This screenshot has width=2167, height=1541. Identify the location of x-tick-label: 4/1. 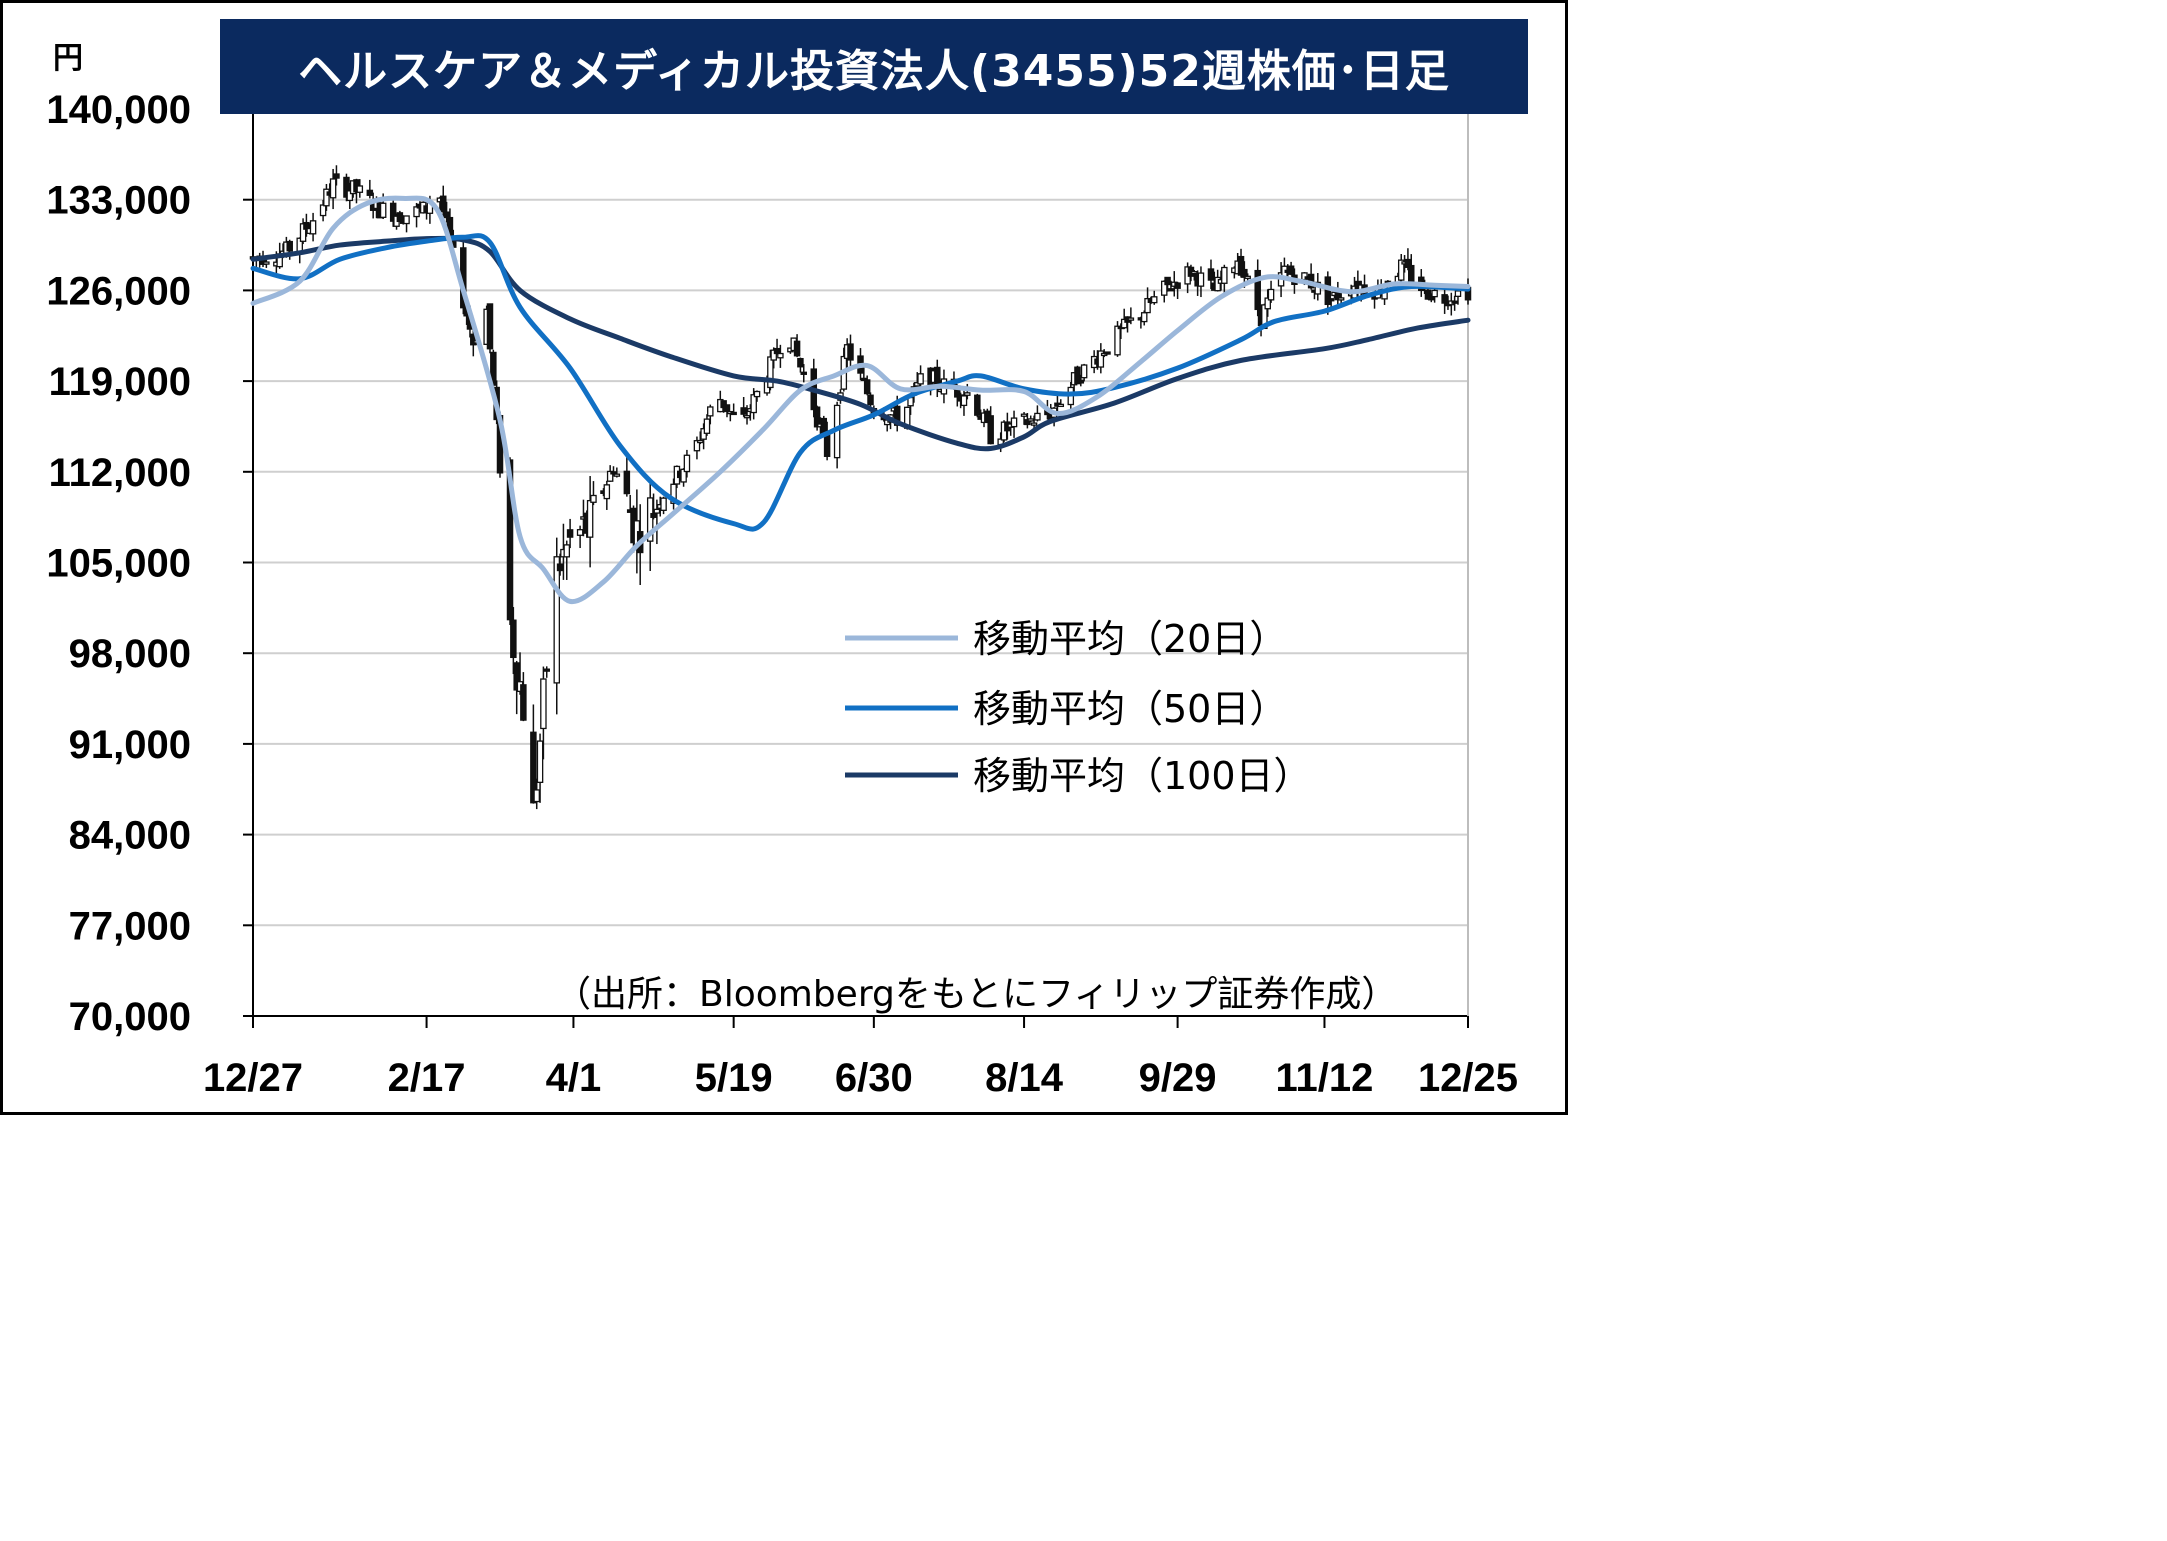
(574, 1078).